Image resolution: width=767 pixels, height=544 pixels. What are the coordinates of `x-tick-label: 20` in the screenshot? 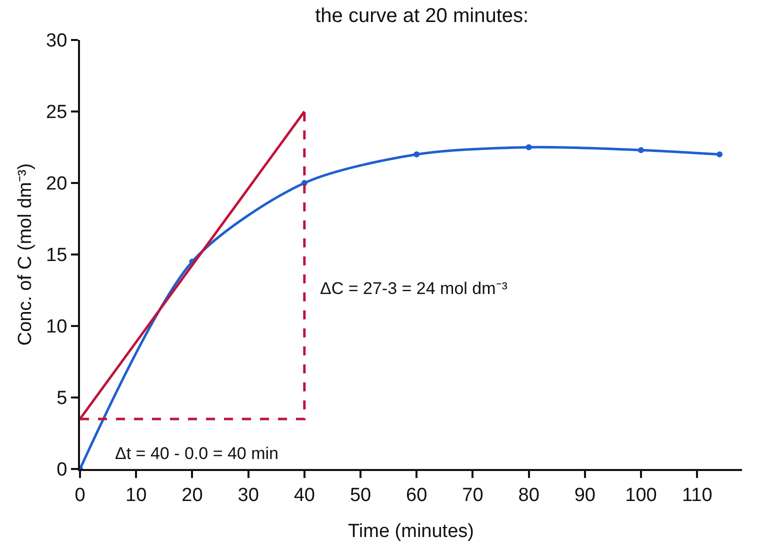 It's located at (192, 495).